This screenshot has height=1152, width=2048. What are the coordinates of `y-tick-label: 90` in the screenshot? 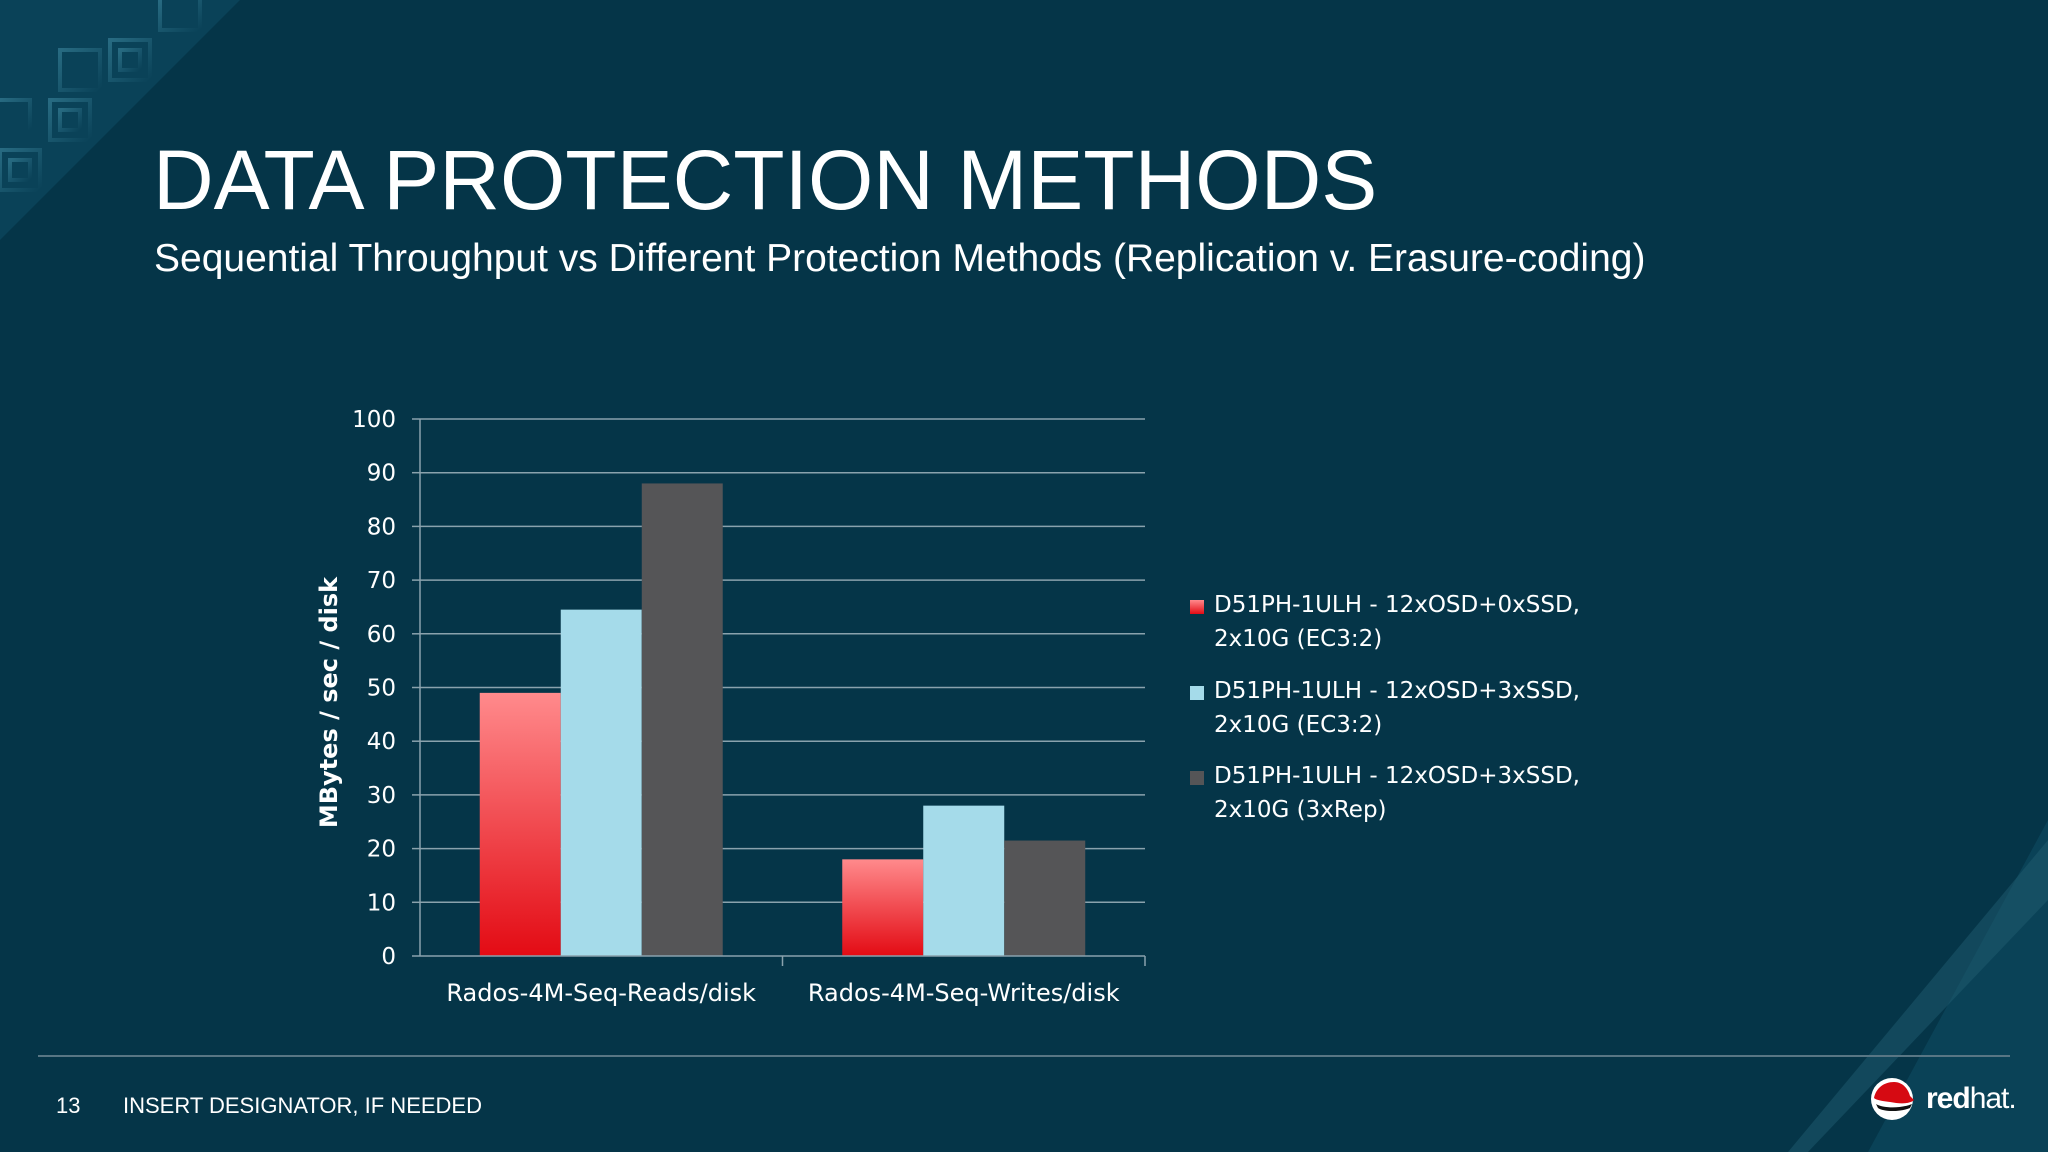 It's located at (381, 474).